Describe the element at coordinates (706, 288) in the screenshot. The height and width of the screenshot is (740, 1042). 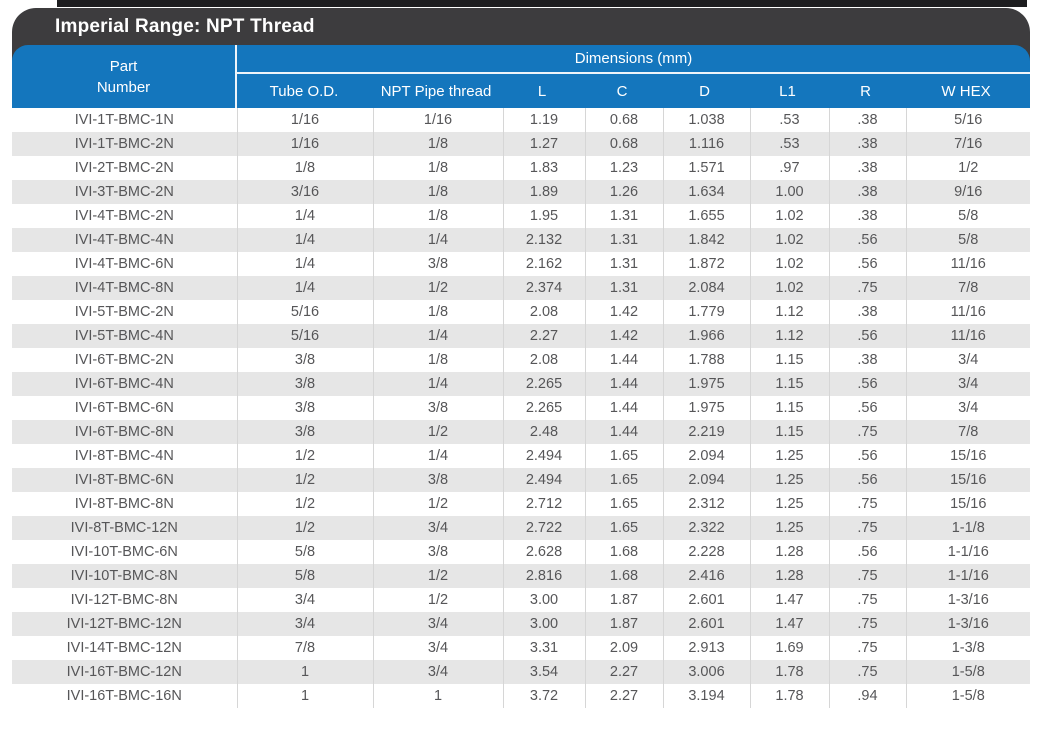
I see `value-cell: 2.084` at that location.